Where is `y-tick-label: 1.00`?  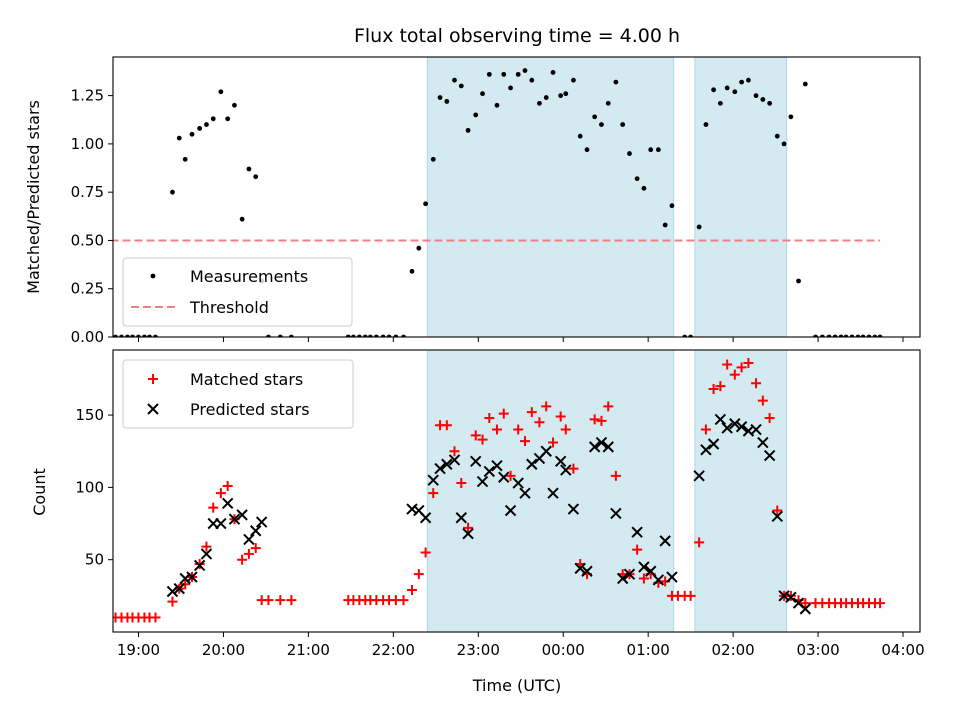
y-tick-label: 1.00 is located at coordinates (87, 144).